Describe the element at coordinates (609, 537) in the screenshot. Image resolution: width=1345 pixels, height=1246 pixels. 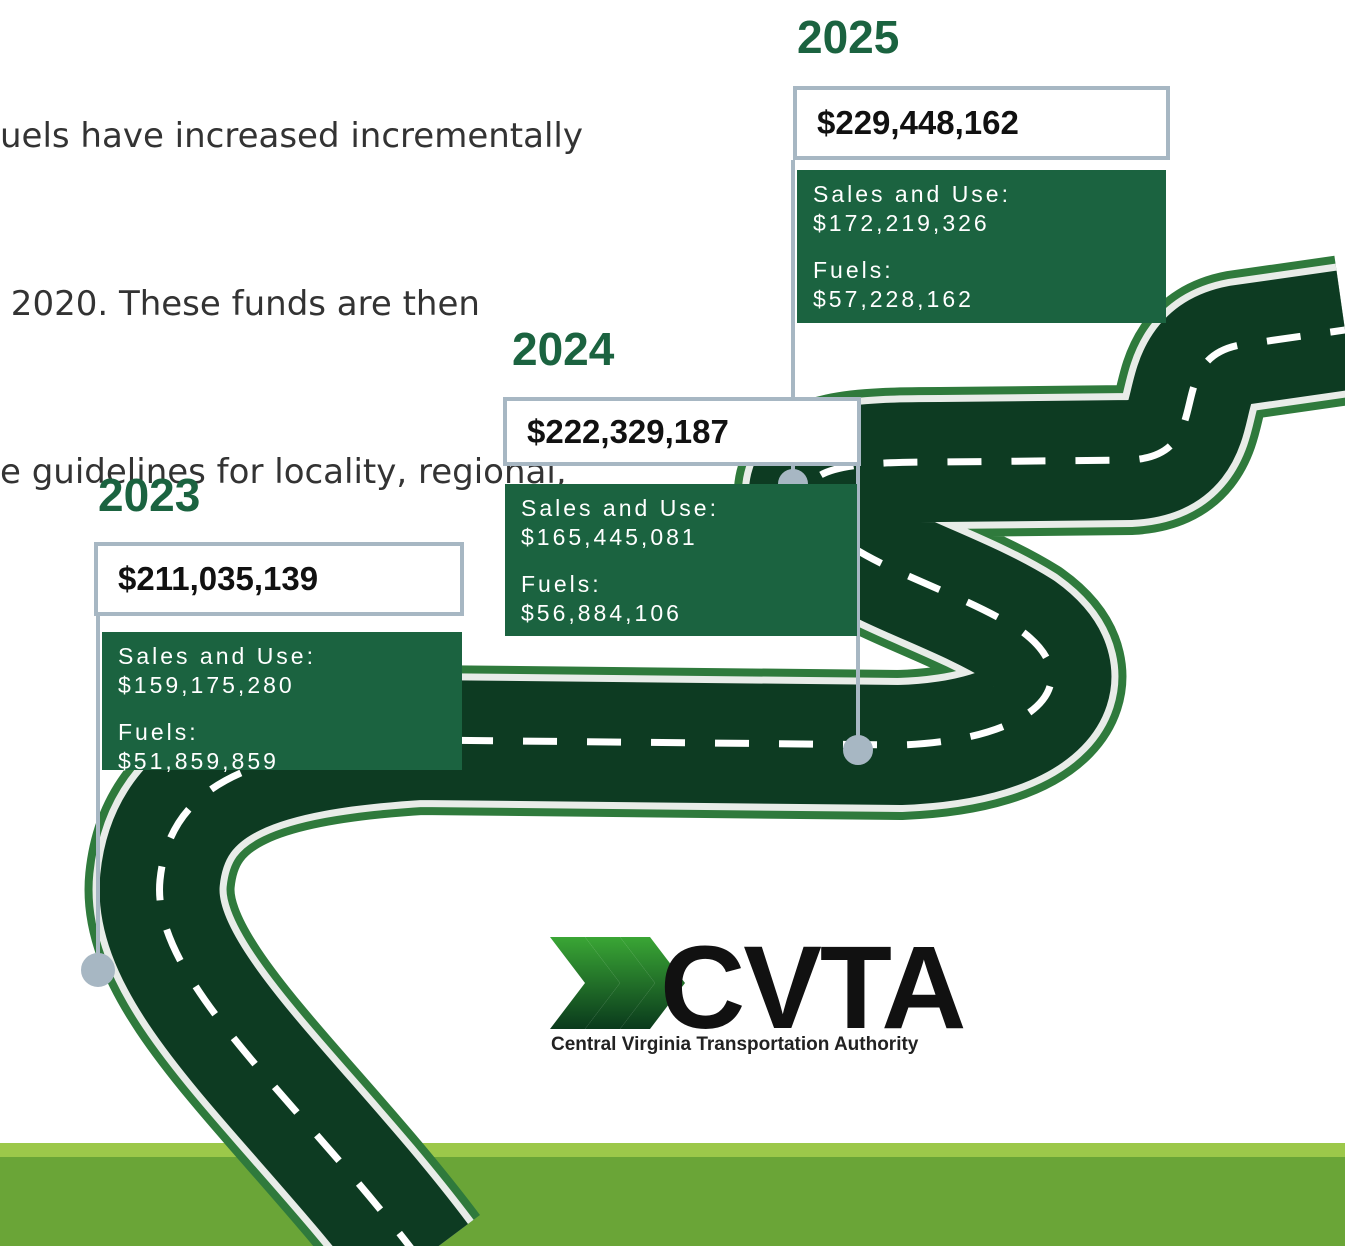
I see `detail-value: $165,445,081` at that location.